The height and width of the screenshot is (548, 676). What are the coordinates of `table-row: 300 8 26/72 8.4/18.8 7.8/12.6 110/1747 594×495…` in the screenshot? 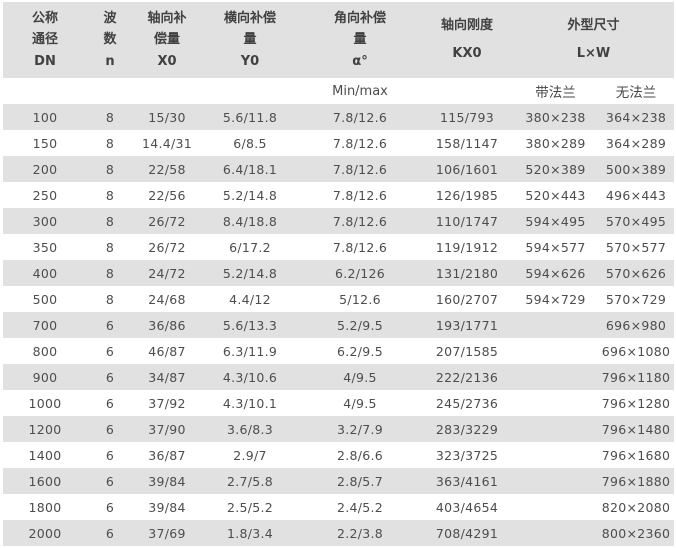 It's located at (339, 221).